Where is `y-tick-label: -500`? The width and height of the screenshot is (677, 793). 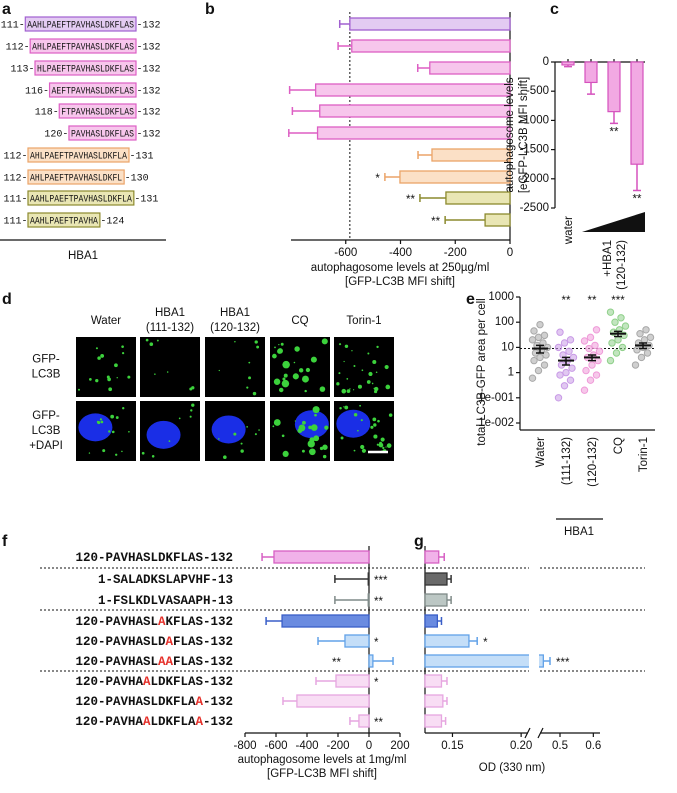
y-tick-label: -500 is located at coordinates (537, 91).